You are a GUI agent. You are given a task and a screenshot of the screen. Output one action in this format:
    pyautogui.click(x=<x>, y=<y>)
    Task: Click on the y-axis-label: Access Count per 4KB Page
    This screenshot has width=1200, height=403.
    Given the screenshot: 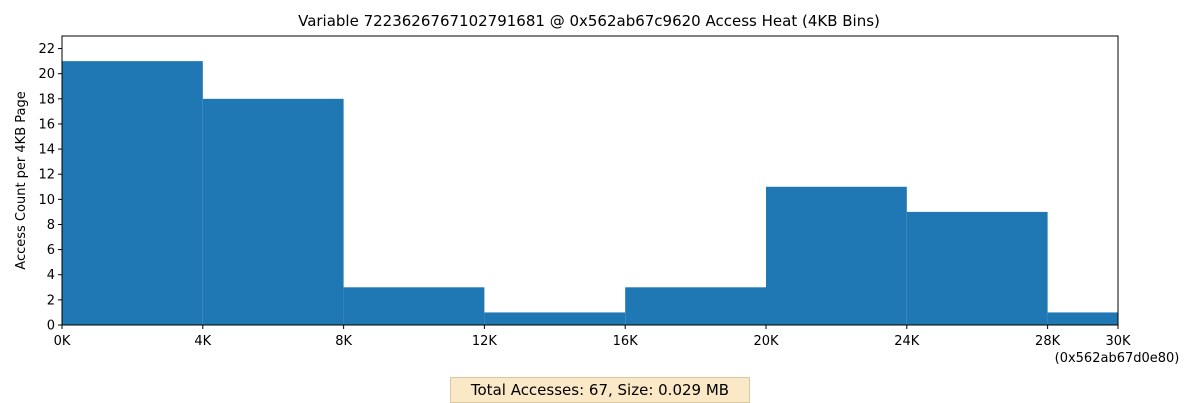 What is the action you would take?
    pyautogui.click(x=21, y=180)
    